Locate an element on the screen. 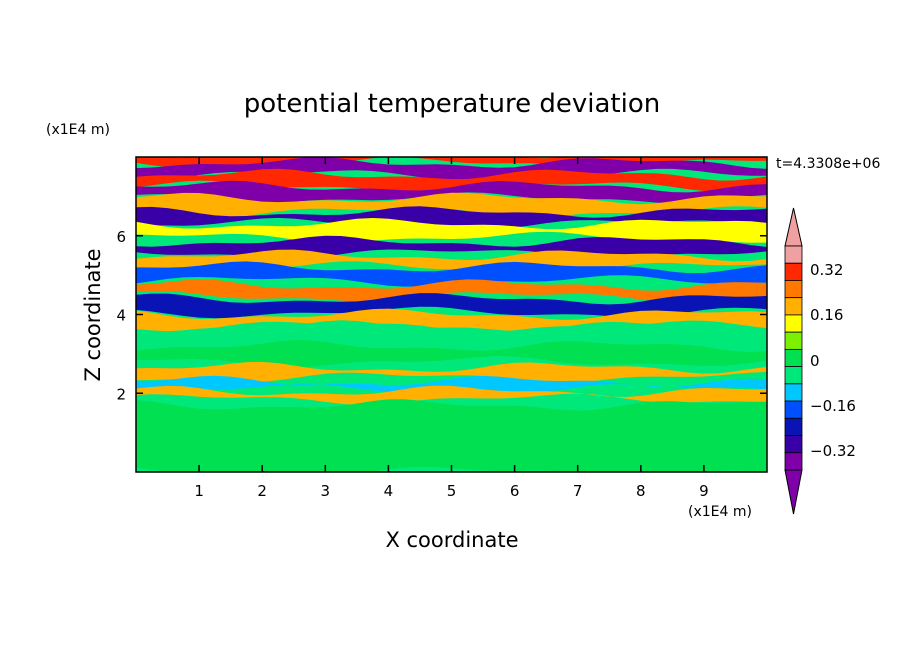 Image resolution: width=904 pixels, height=654 pixels. colorbar-tick-label: 0.16 is located at coordinates (826, 315).